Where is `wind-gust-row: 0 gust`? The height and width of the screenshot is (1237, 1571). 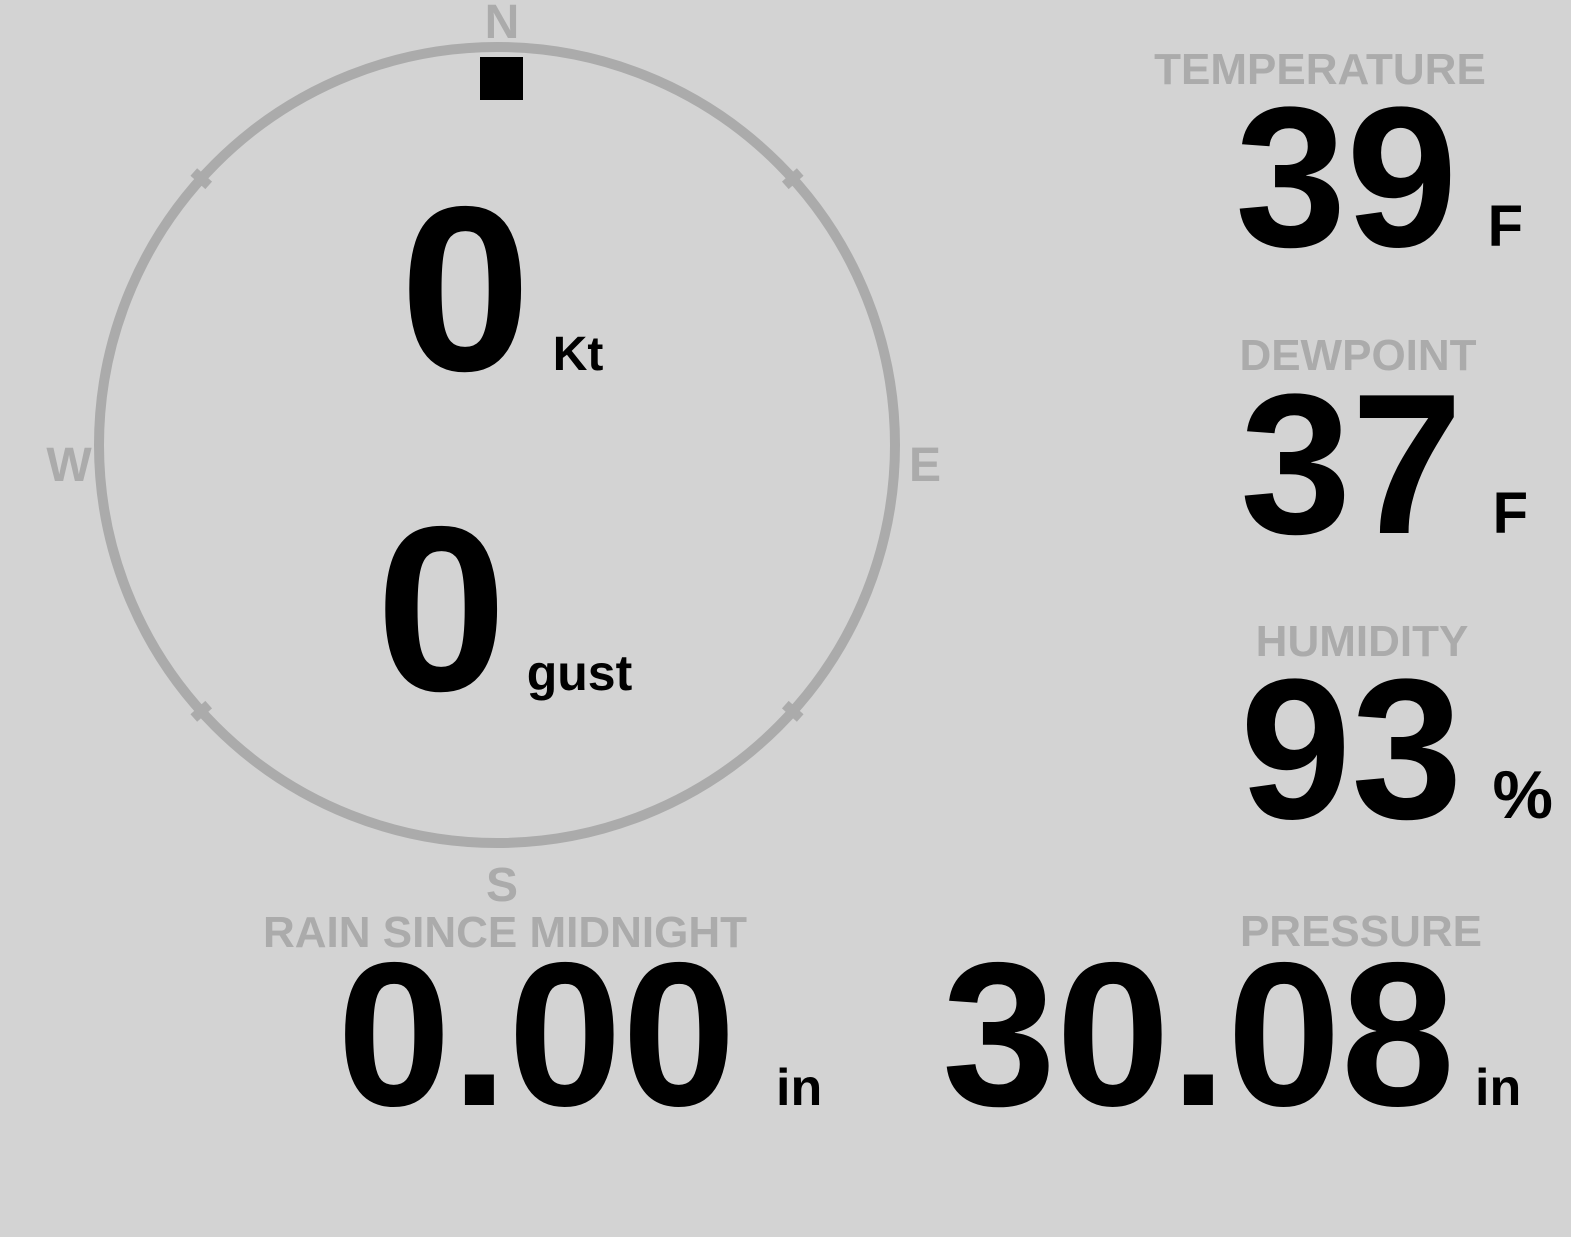
wind-gust-row: 0 gust is located at coordinates (504, 608).